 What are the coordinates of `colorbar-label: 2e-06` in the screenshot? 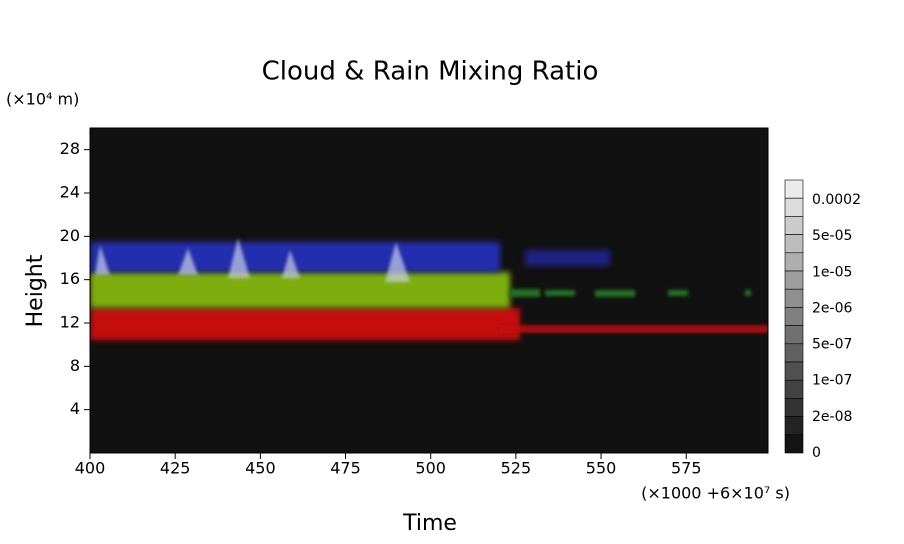 It's located at (832, 308).